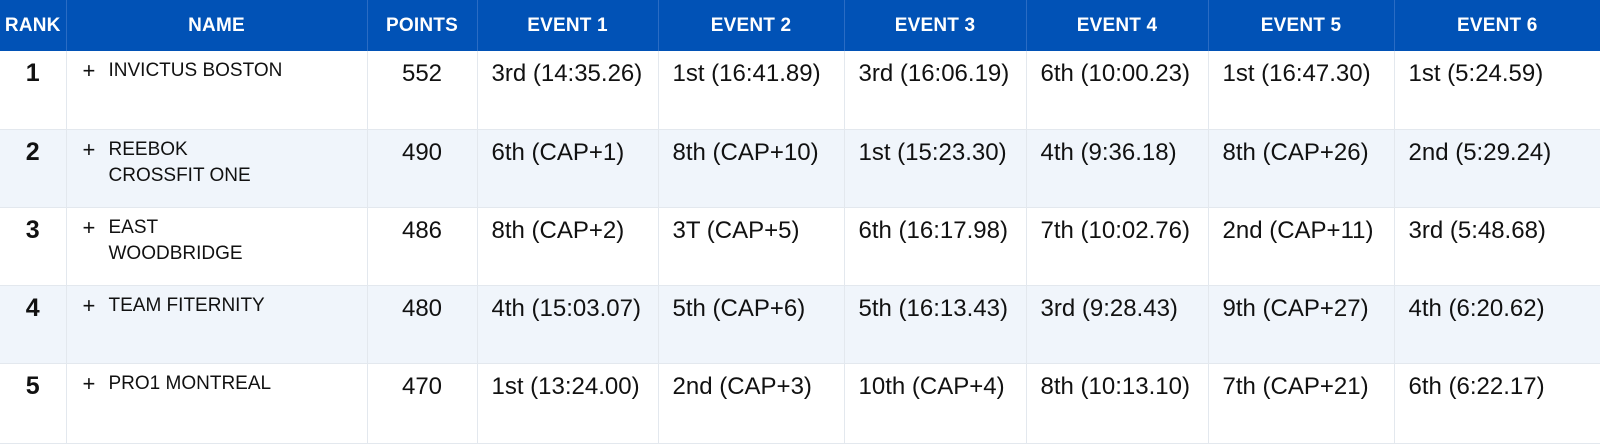 The height and width of the screenshot is (444, 1600). I want to click on rank-cell: 3, so click(33, 246).